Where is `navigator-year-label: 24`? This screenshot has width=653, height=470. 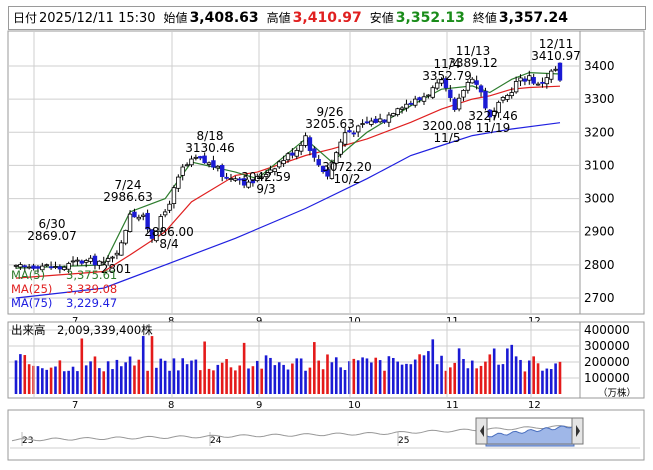 navigator-year-label: 24 is located at coordinates (216, 441).